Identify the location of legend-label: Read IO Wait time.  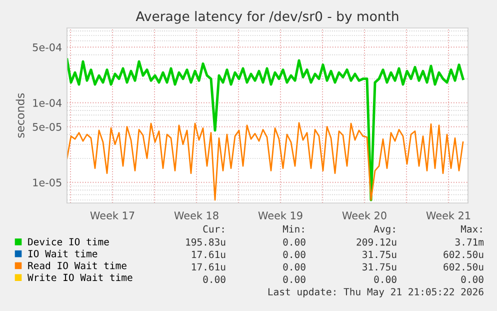
(77, 266).